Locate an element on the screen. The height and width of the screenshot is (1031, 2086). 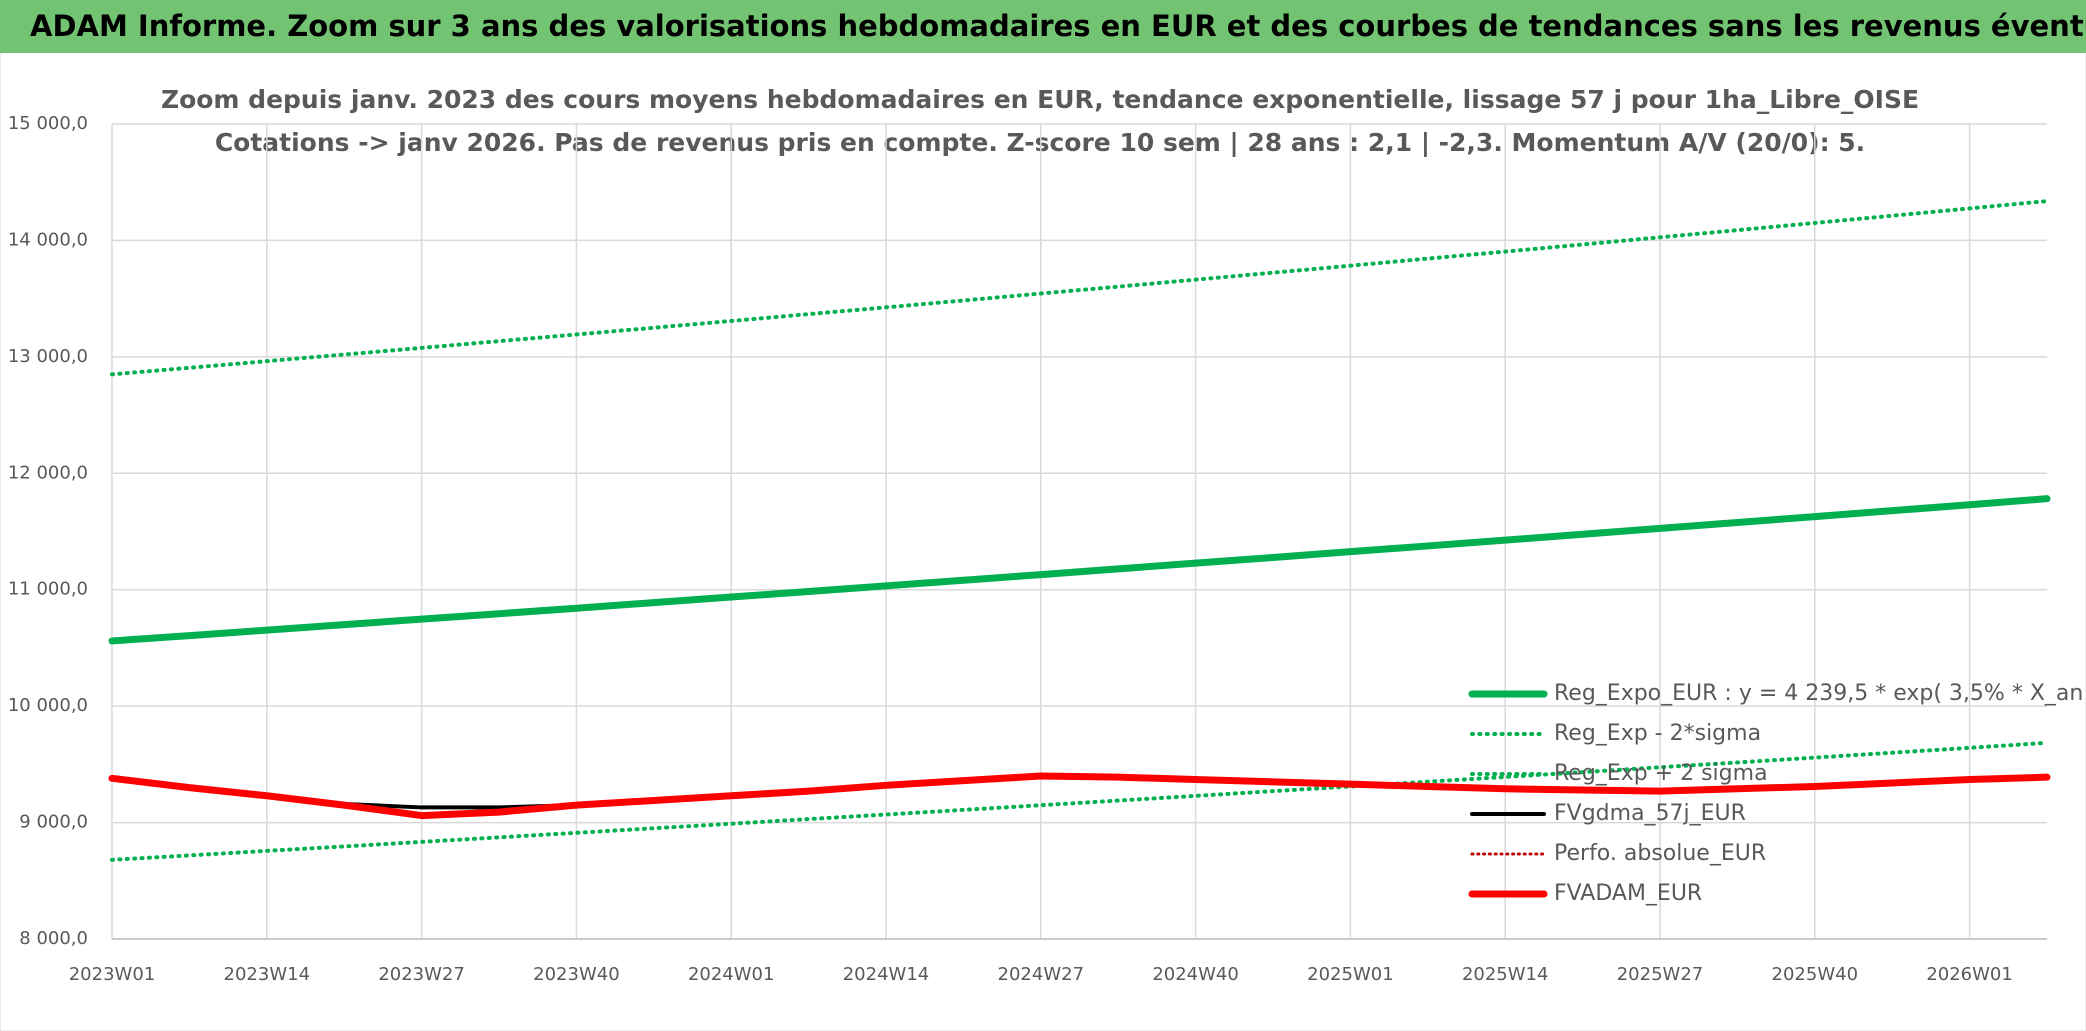
x-tick-label: 2023W40 is located at coordinates (576, 974).